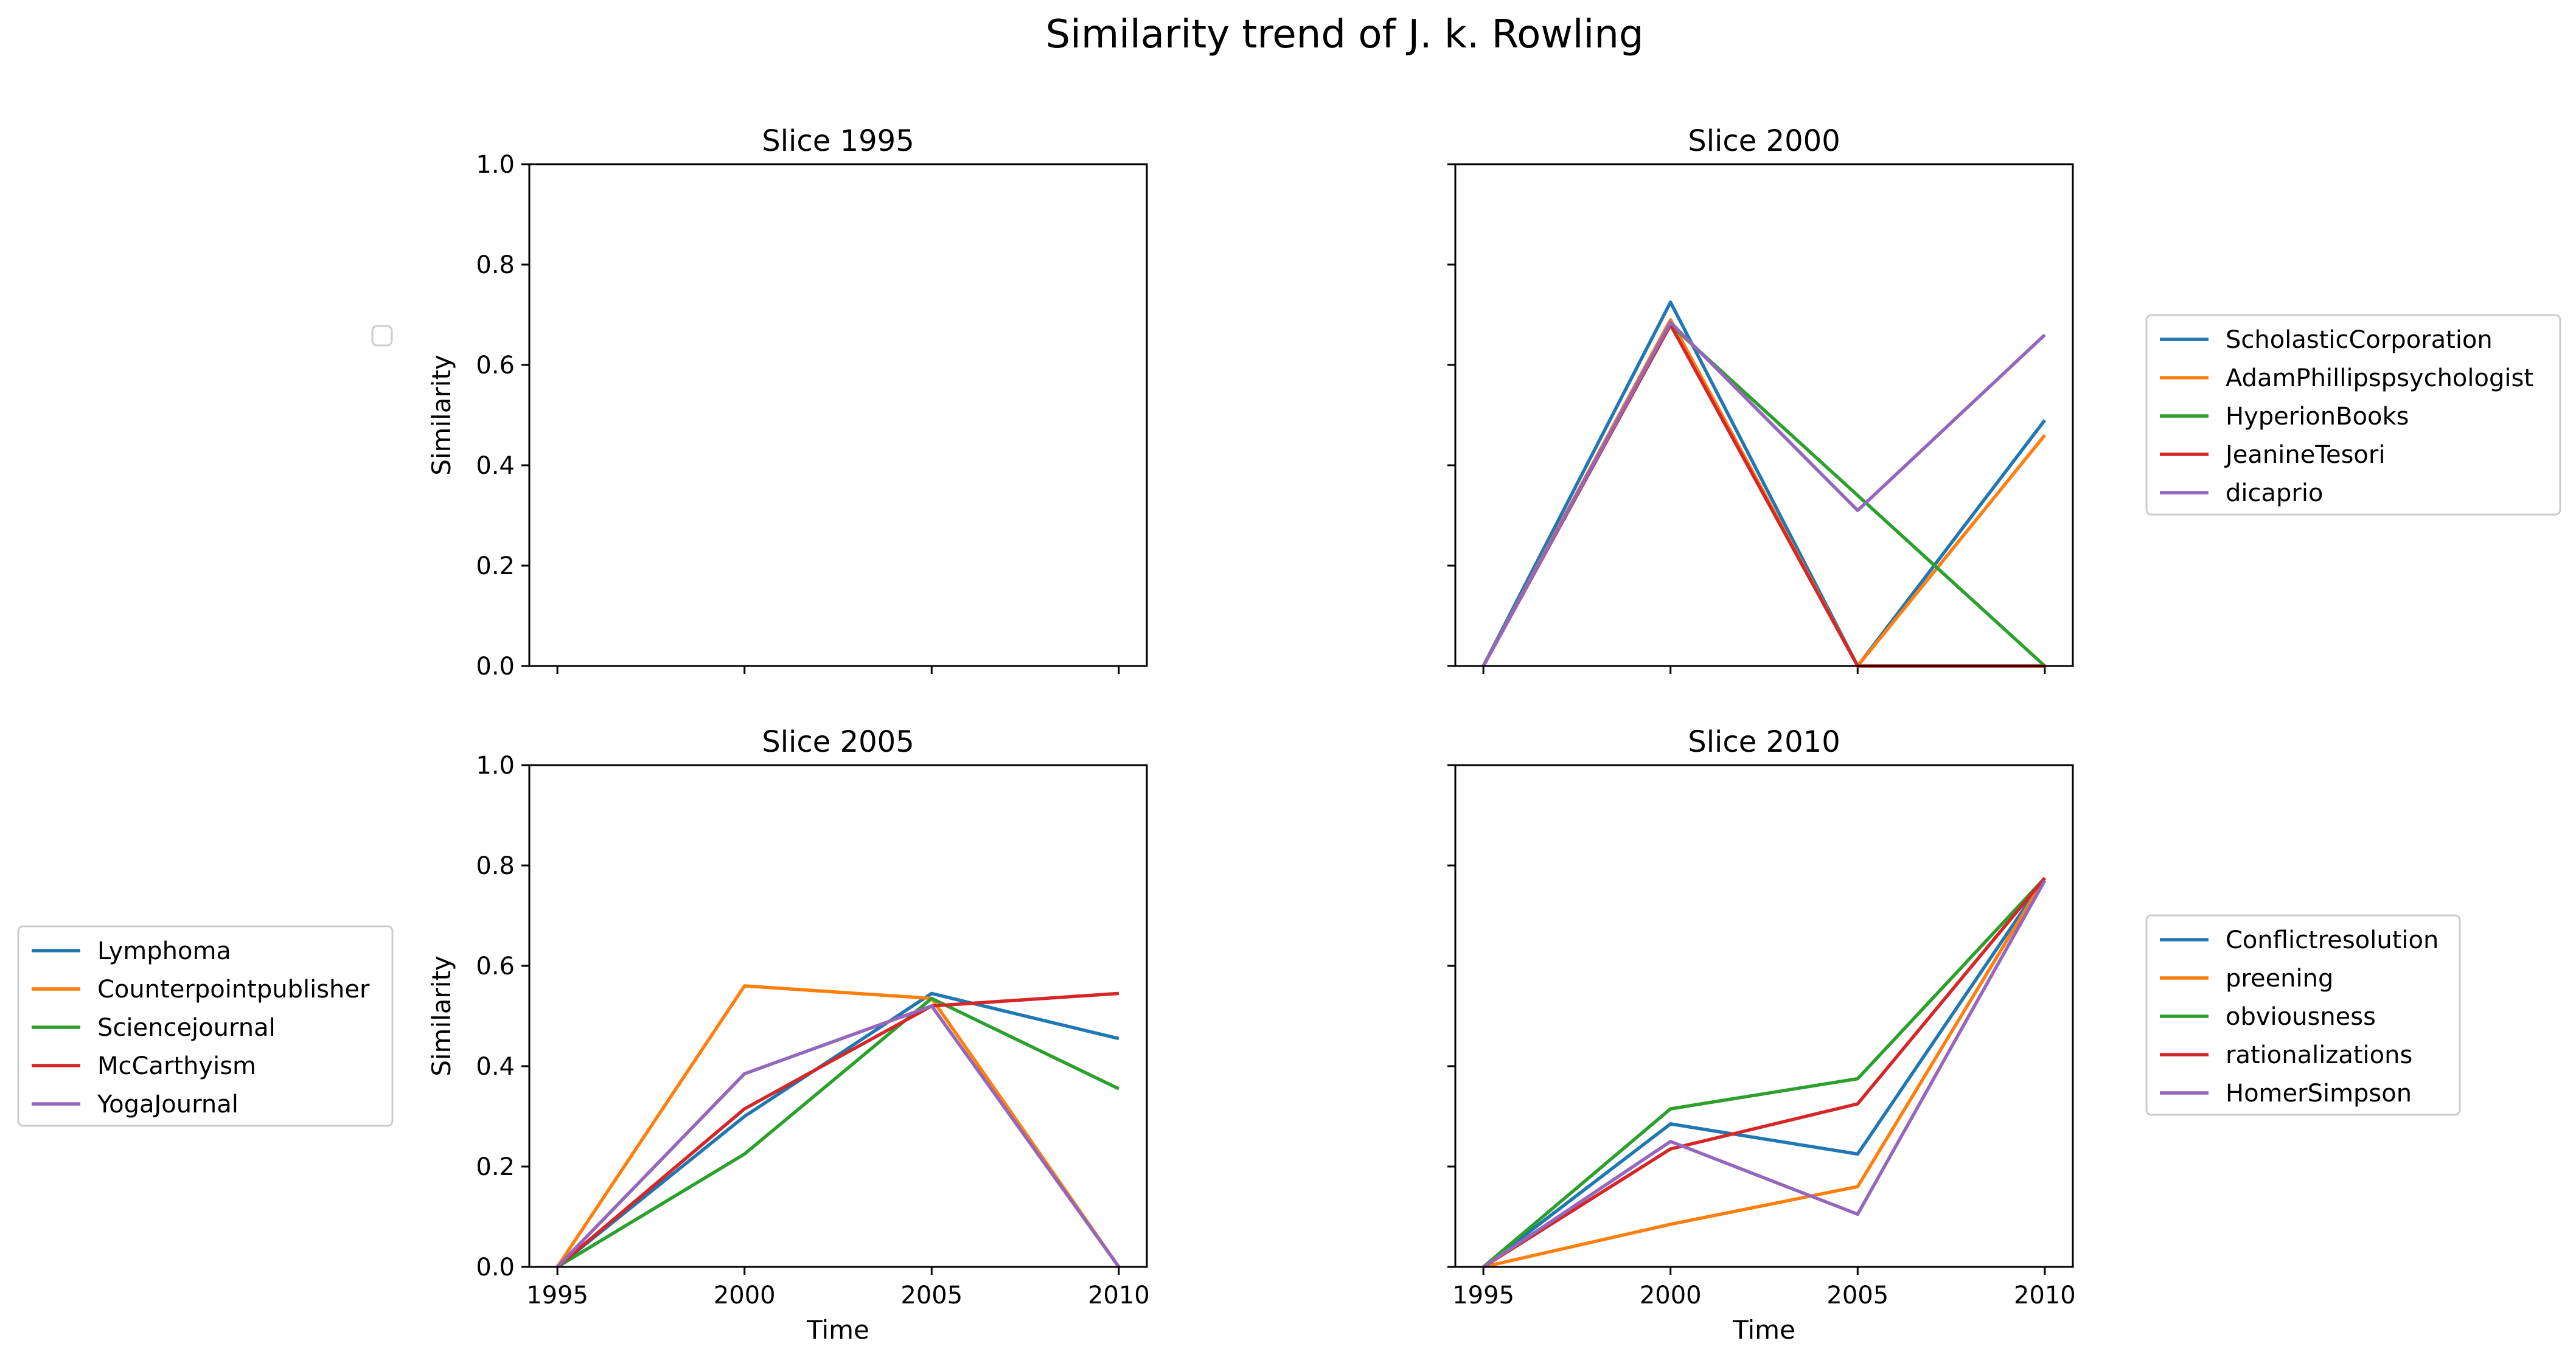 This screenshot has height=1363, width=2576. I want to click on figure-title: Similarity trend of J. k. Rowling, so click(1344, 34).